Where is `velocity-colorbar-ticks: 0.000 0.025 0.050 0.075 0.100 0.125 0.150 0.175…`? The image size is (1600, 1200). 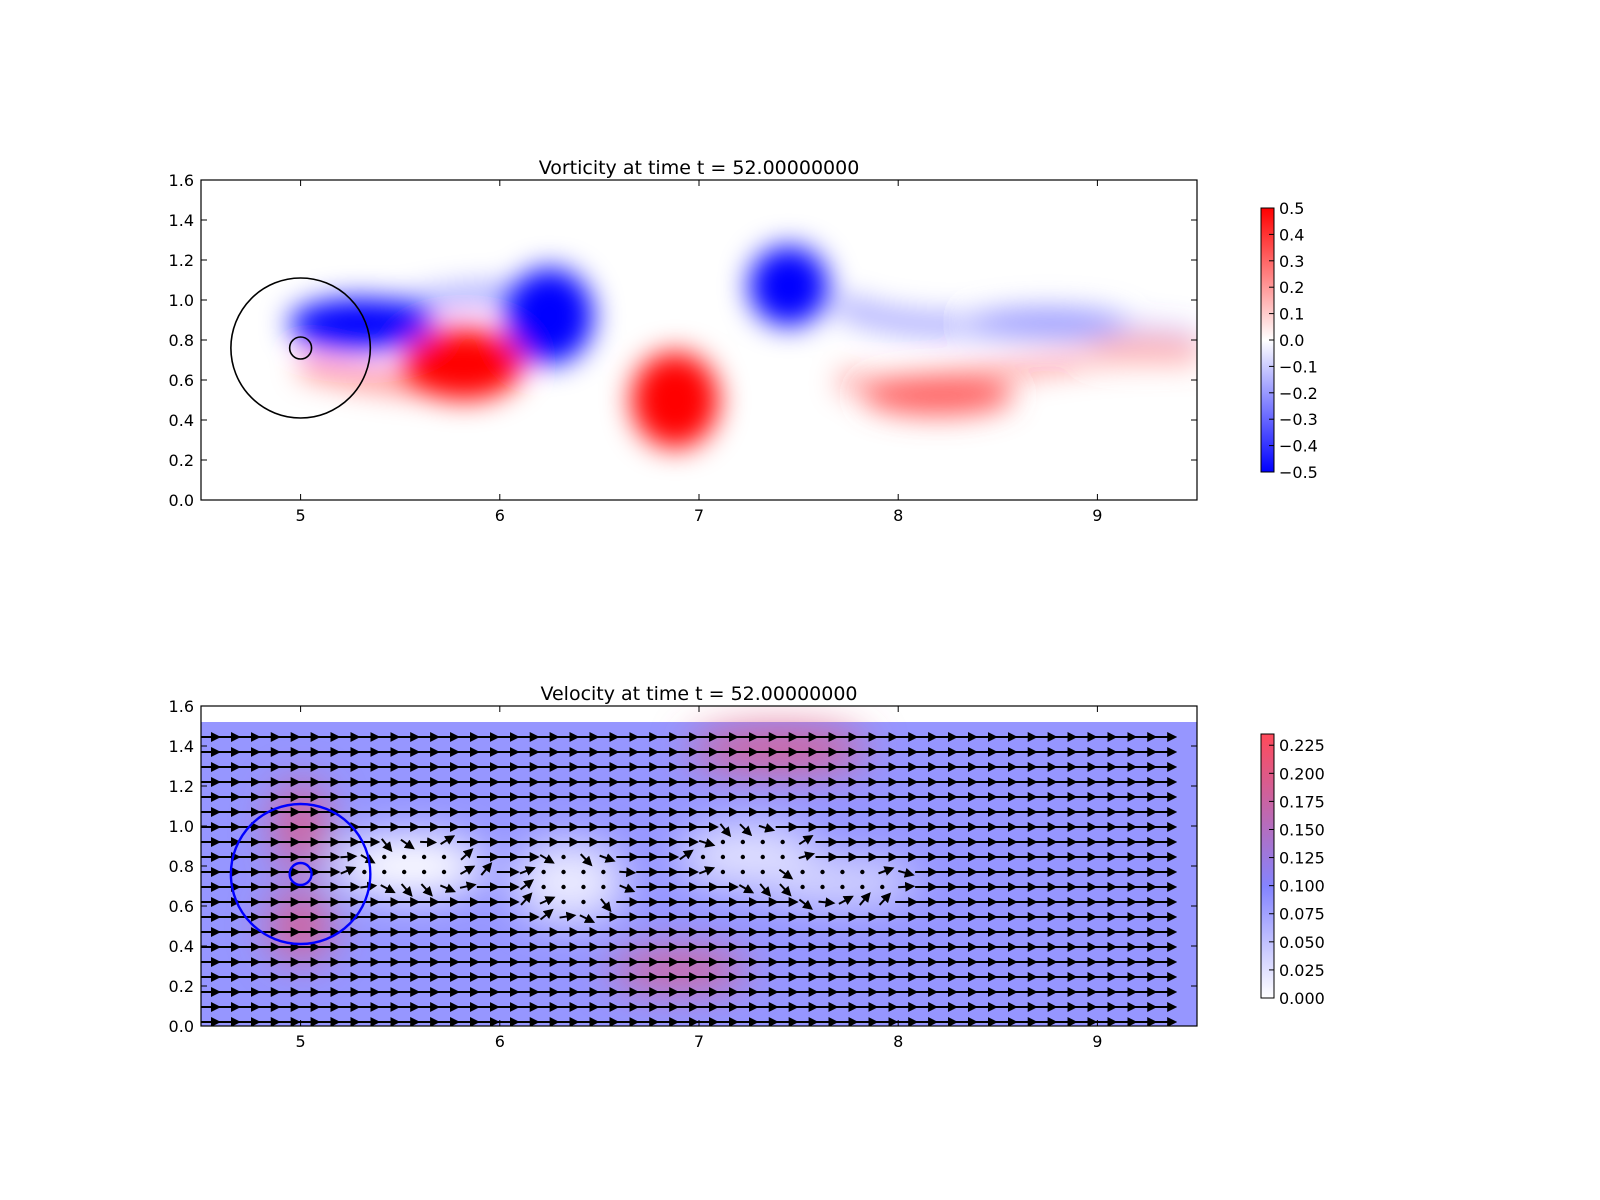 velocity-colorbar-ticks: 0.000 0.025 0.050 0.075 0.100 0.125 0.150 0.175… is located at coordinates (1297, 872).